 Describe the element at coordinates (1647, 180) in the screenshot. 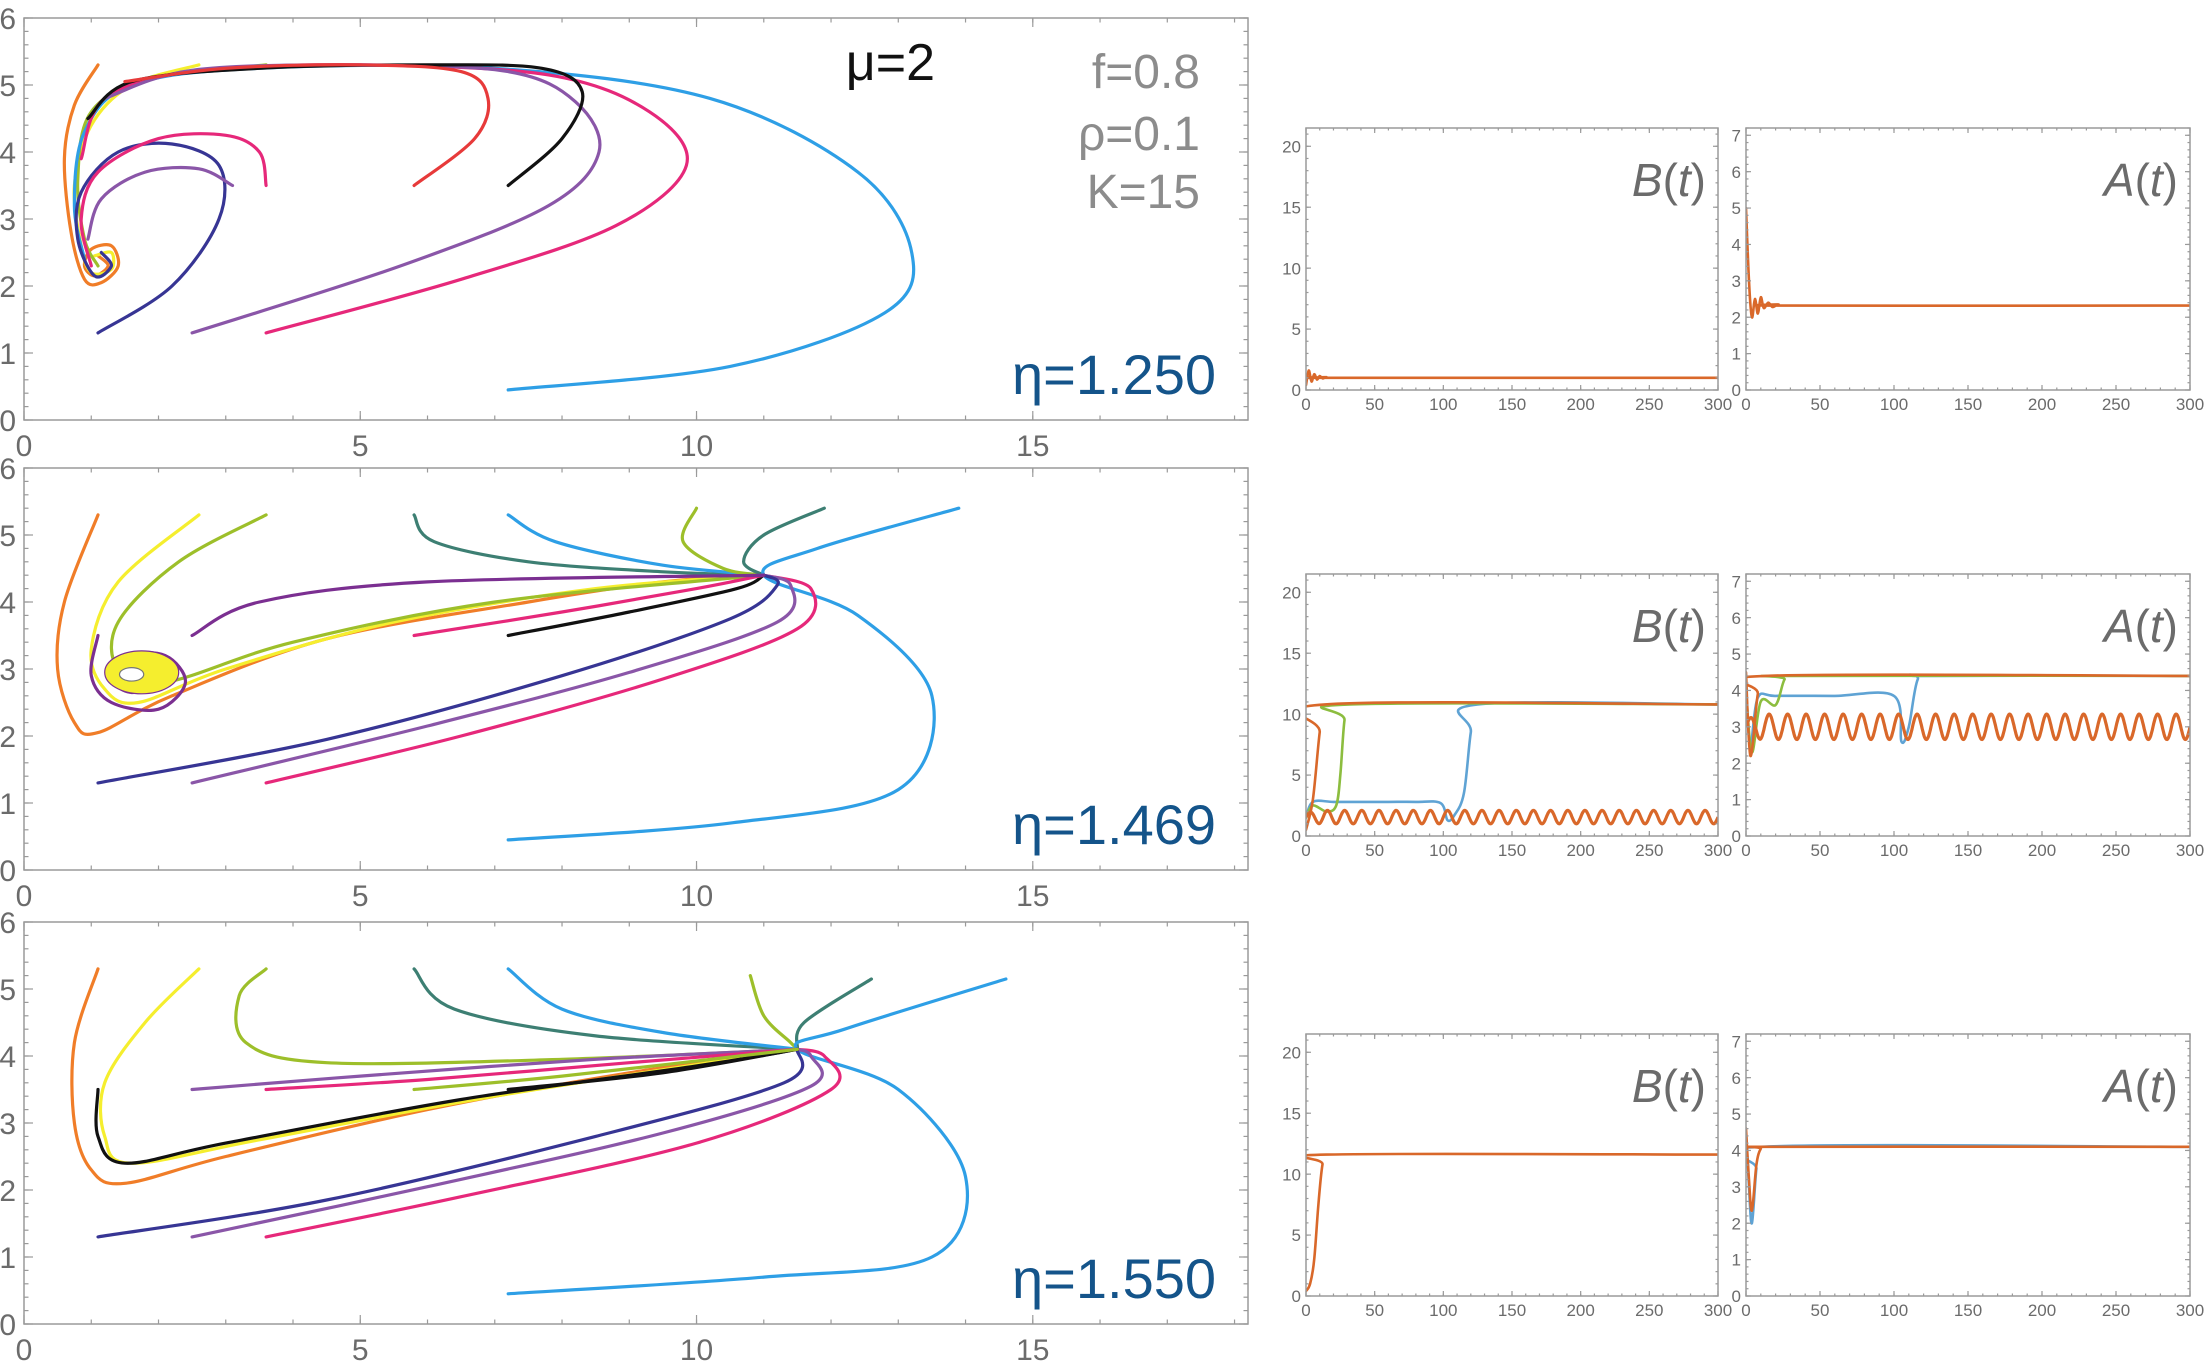

I see `variable-name: B` at that location.